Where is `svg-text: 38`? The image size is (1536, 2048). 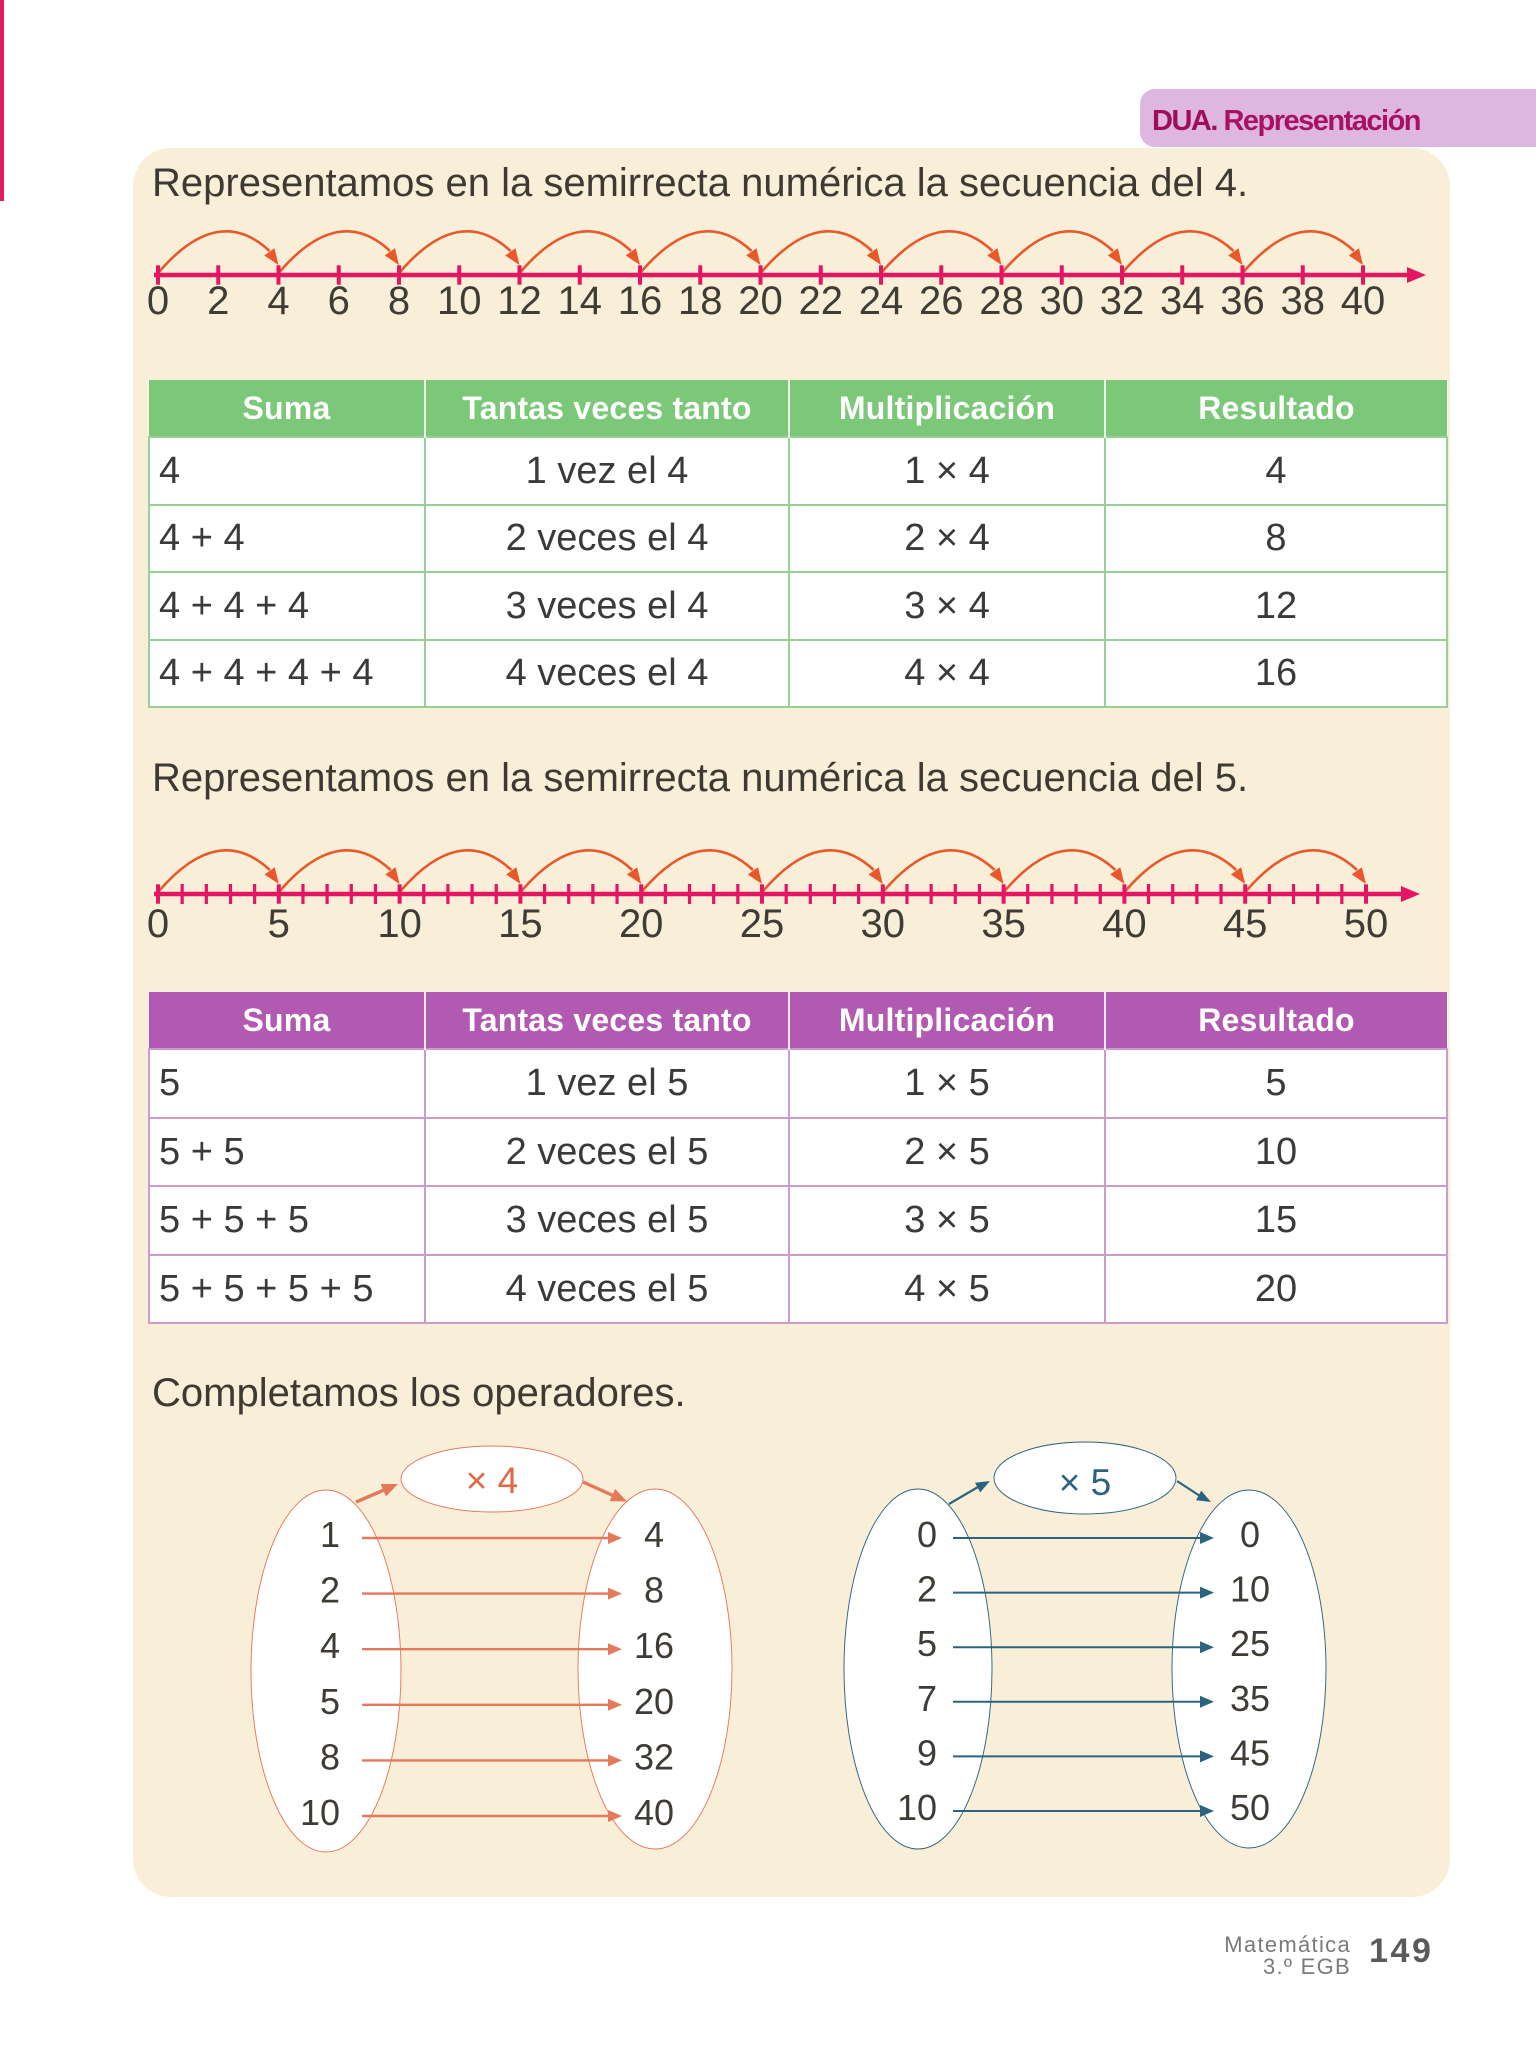
svg-text: 38 is located at coordinates (1303, 301).